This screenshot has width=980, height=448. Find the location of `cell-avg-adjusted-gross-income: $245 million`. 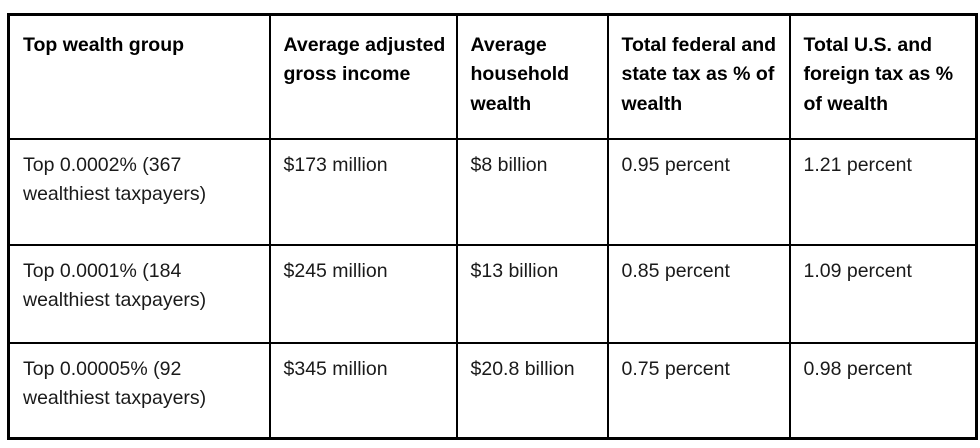

cell-avg-adjusted-gross-income: $245 million is located at coordinates (363, 293).